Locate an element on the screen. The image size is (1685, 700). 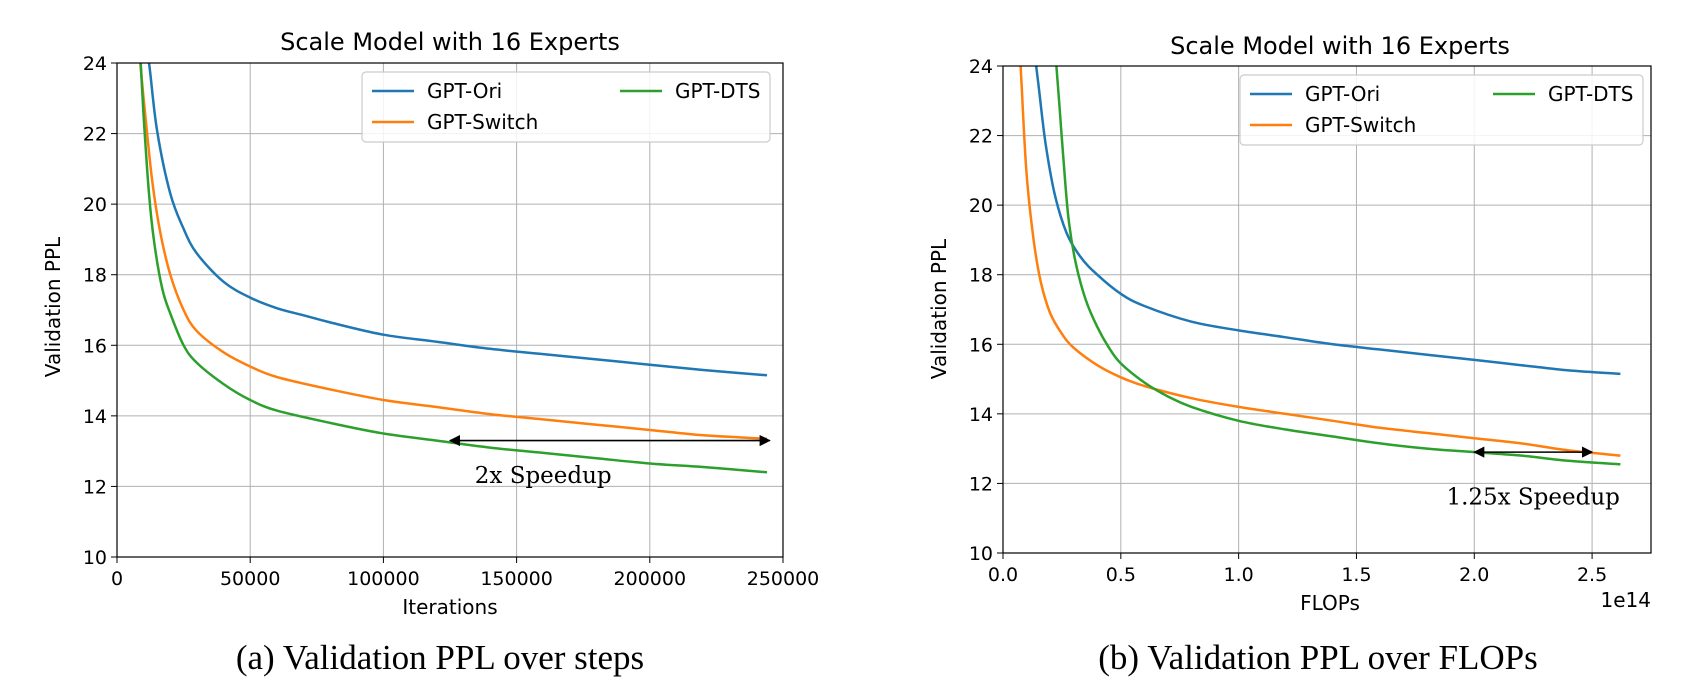
speedup-label: 1.25x Speedup is located at coordinates (1532, 497).